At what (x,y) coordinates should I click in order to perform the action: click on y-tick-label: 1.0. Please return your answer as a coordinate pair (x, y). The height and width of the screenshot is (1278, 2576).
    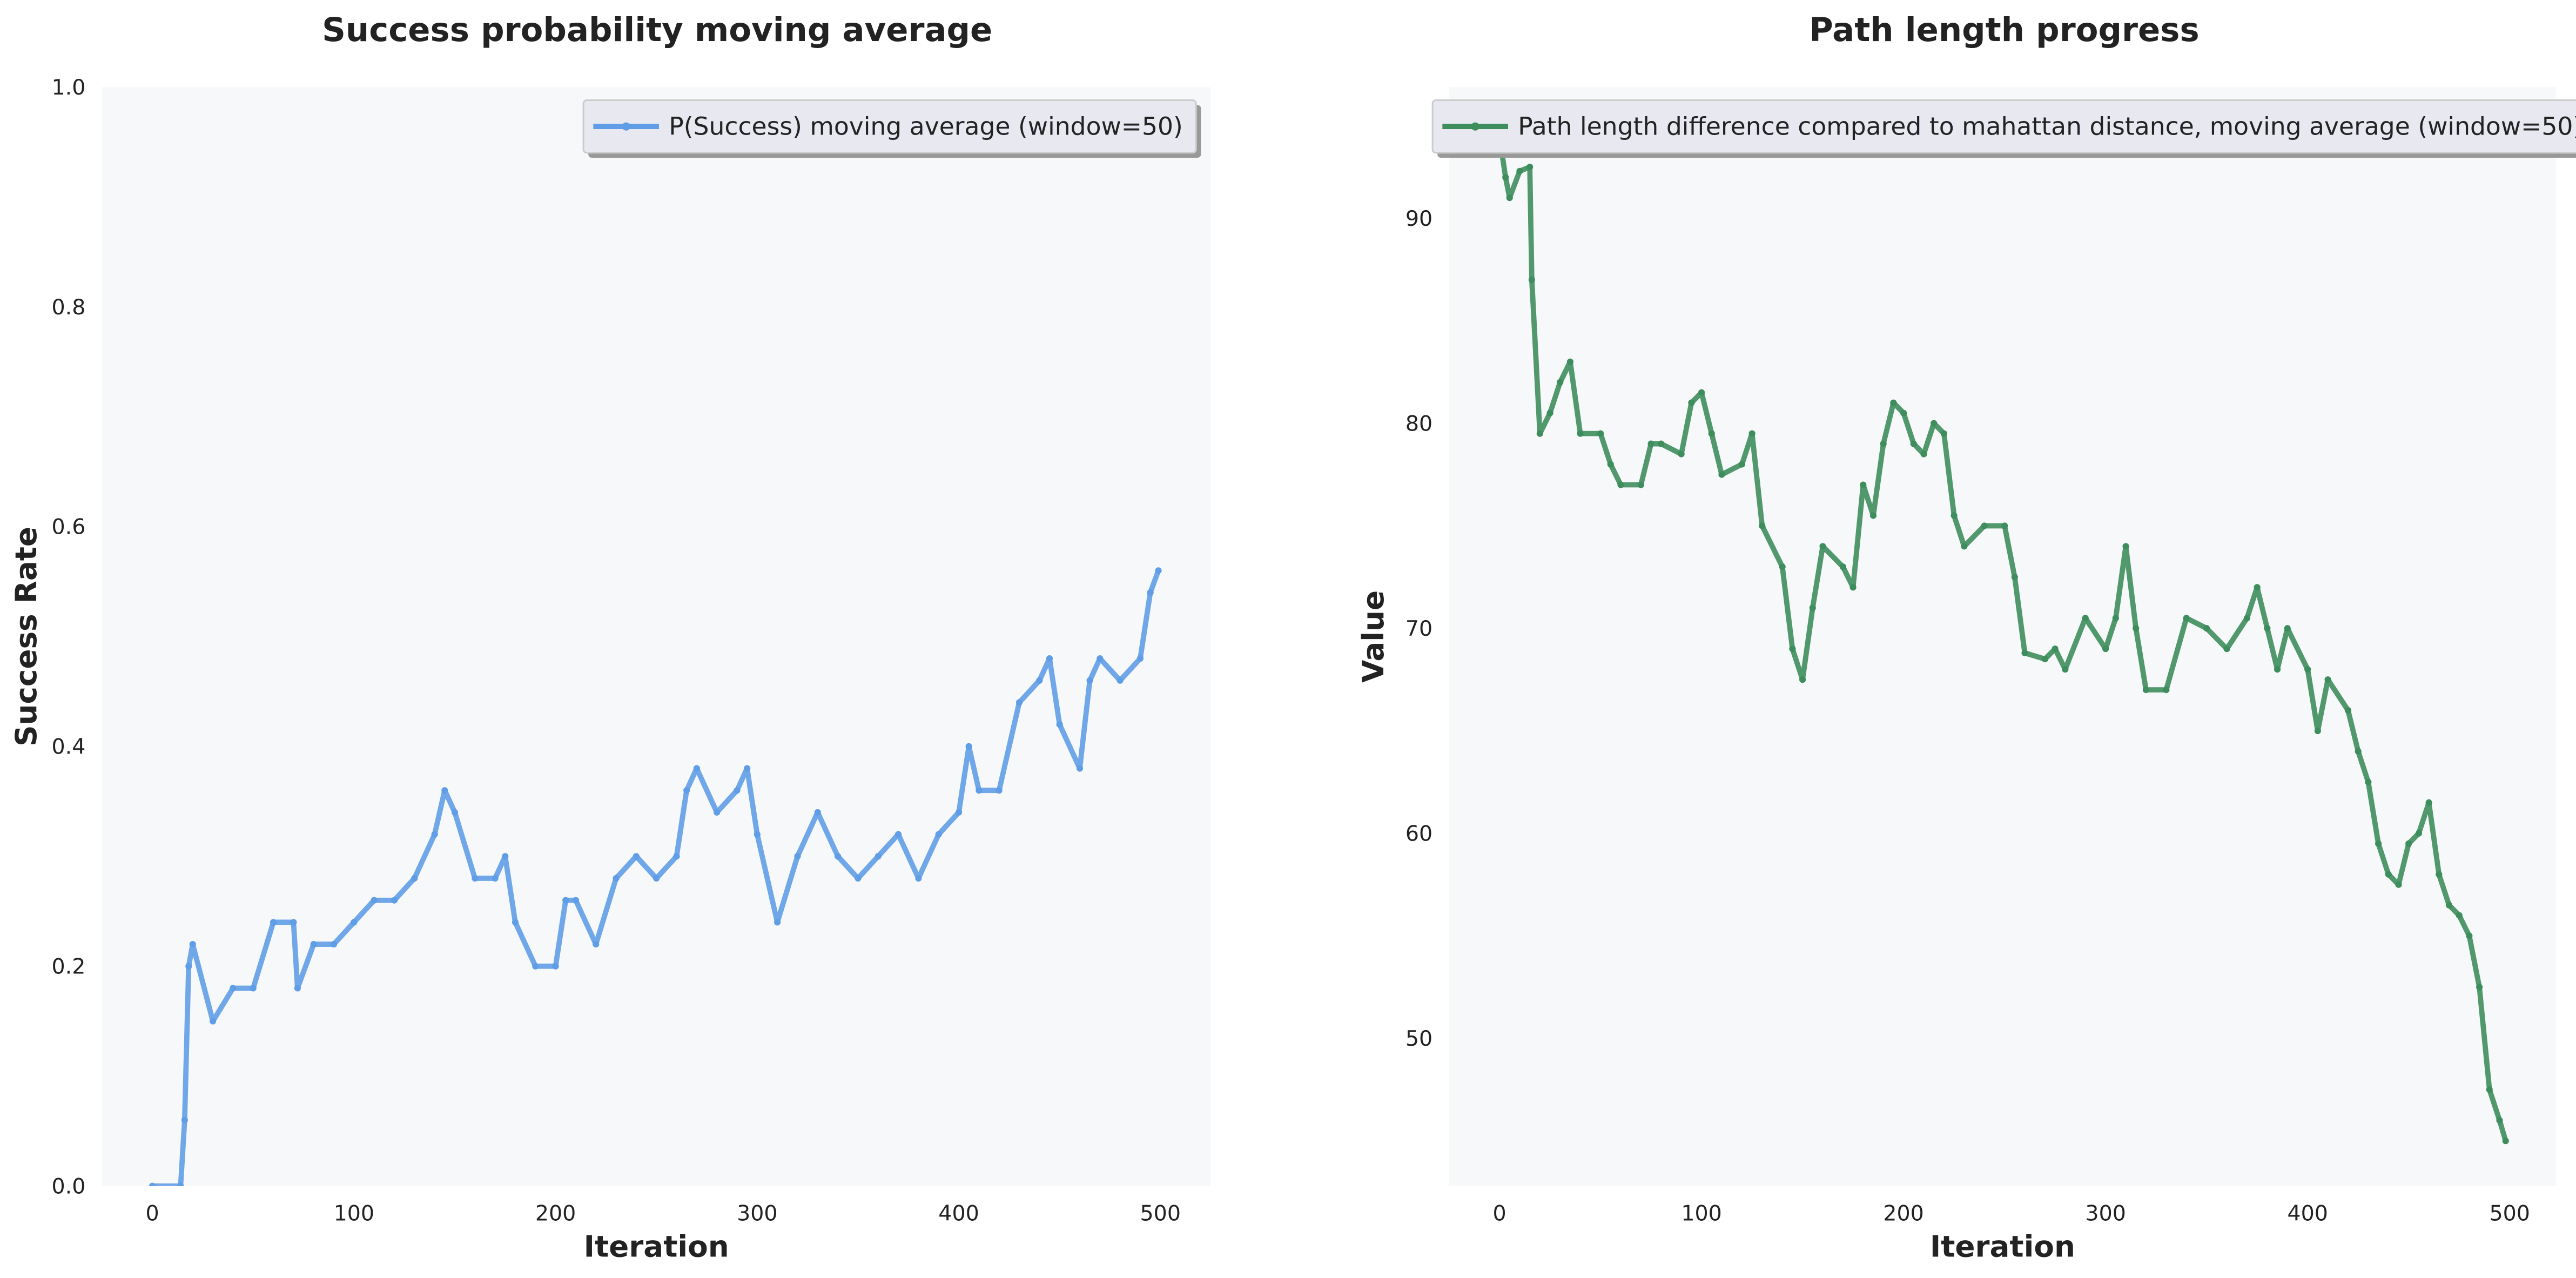
    Looking at the image, I should click on (69, 87).